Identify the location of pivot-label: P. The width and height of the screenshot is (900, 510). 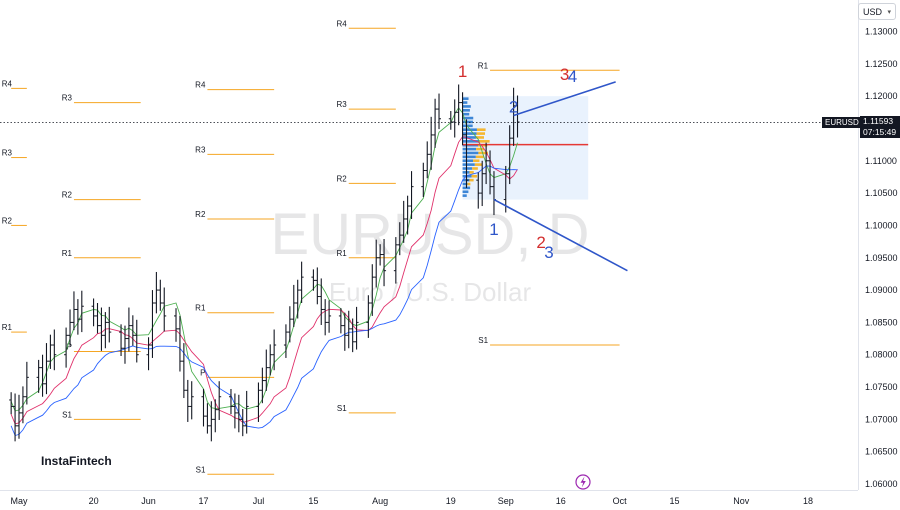
(69, 346).